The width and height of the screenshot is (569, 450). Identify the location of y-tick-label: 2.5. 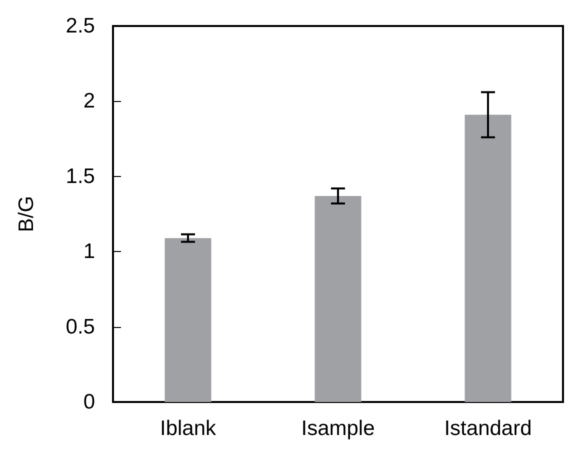
(80, 26).